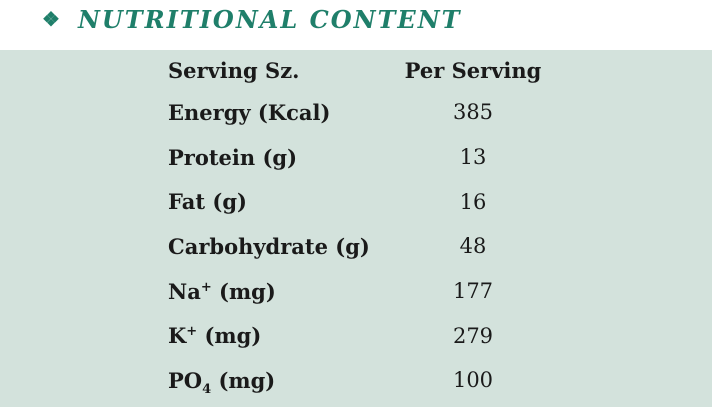  What do you see at coordinates (473, 201) in the screenshot?
I see `row-value-fat: 16` at bounding box center [473, 201].